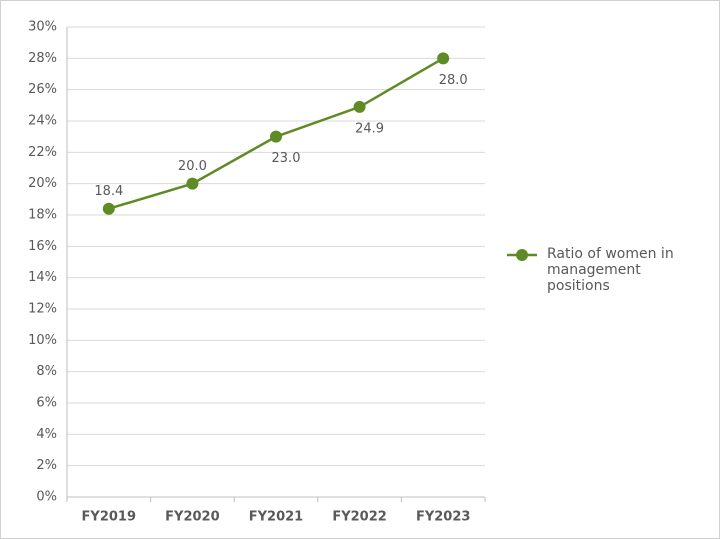 The height and width of the screenshot is (539, 720). What do you see at coordinates (46, 434) in the screenshot?
I see `y-tick-label: 4%` at bounding box center [46, 434].